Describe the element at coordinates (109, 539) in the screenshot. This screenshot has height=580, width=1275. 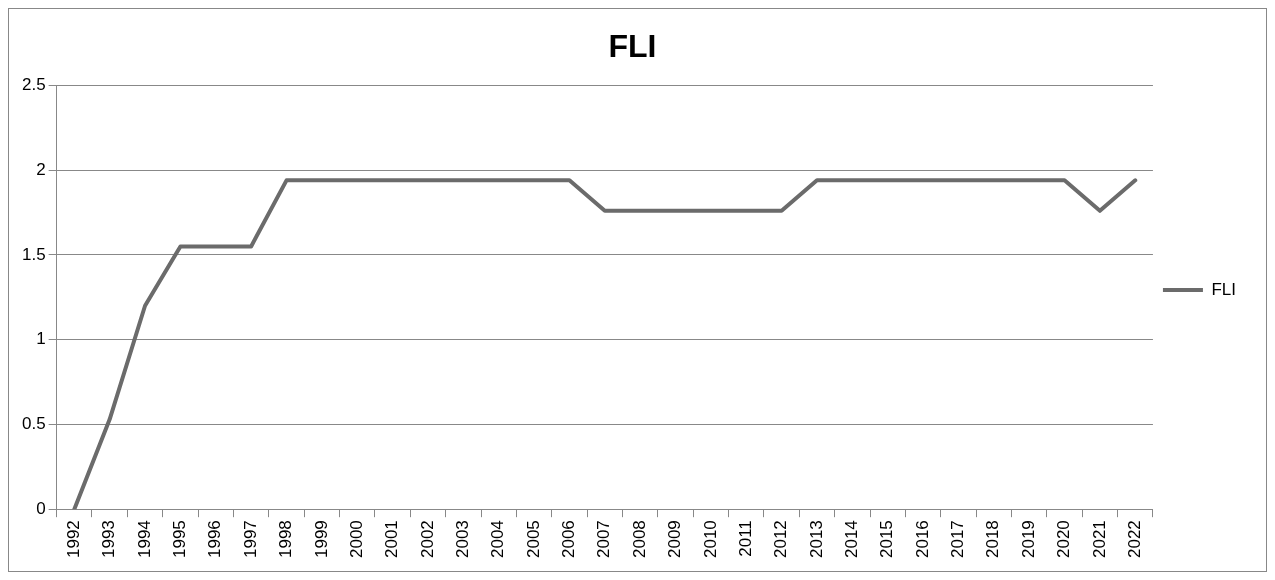
I see `x-tick-label: 1993` at that location.